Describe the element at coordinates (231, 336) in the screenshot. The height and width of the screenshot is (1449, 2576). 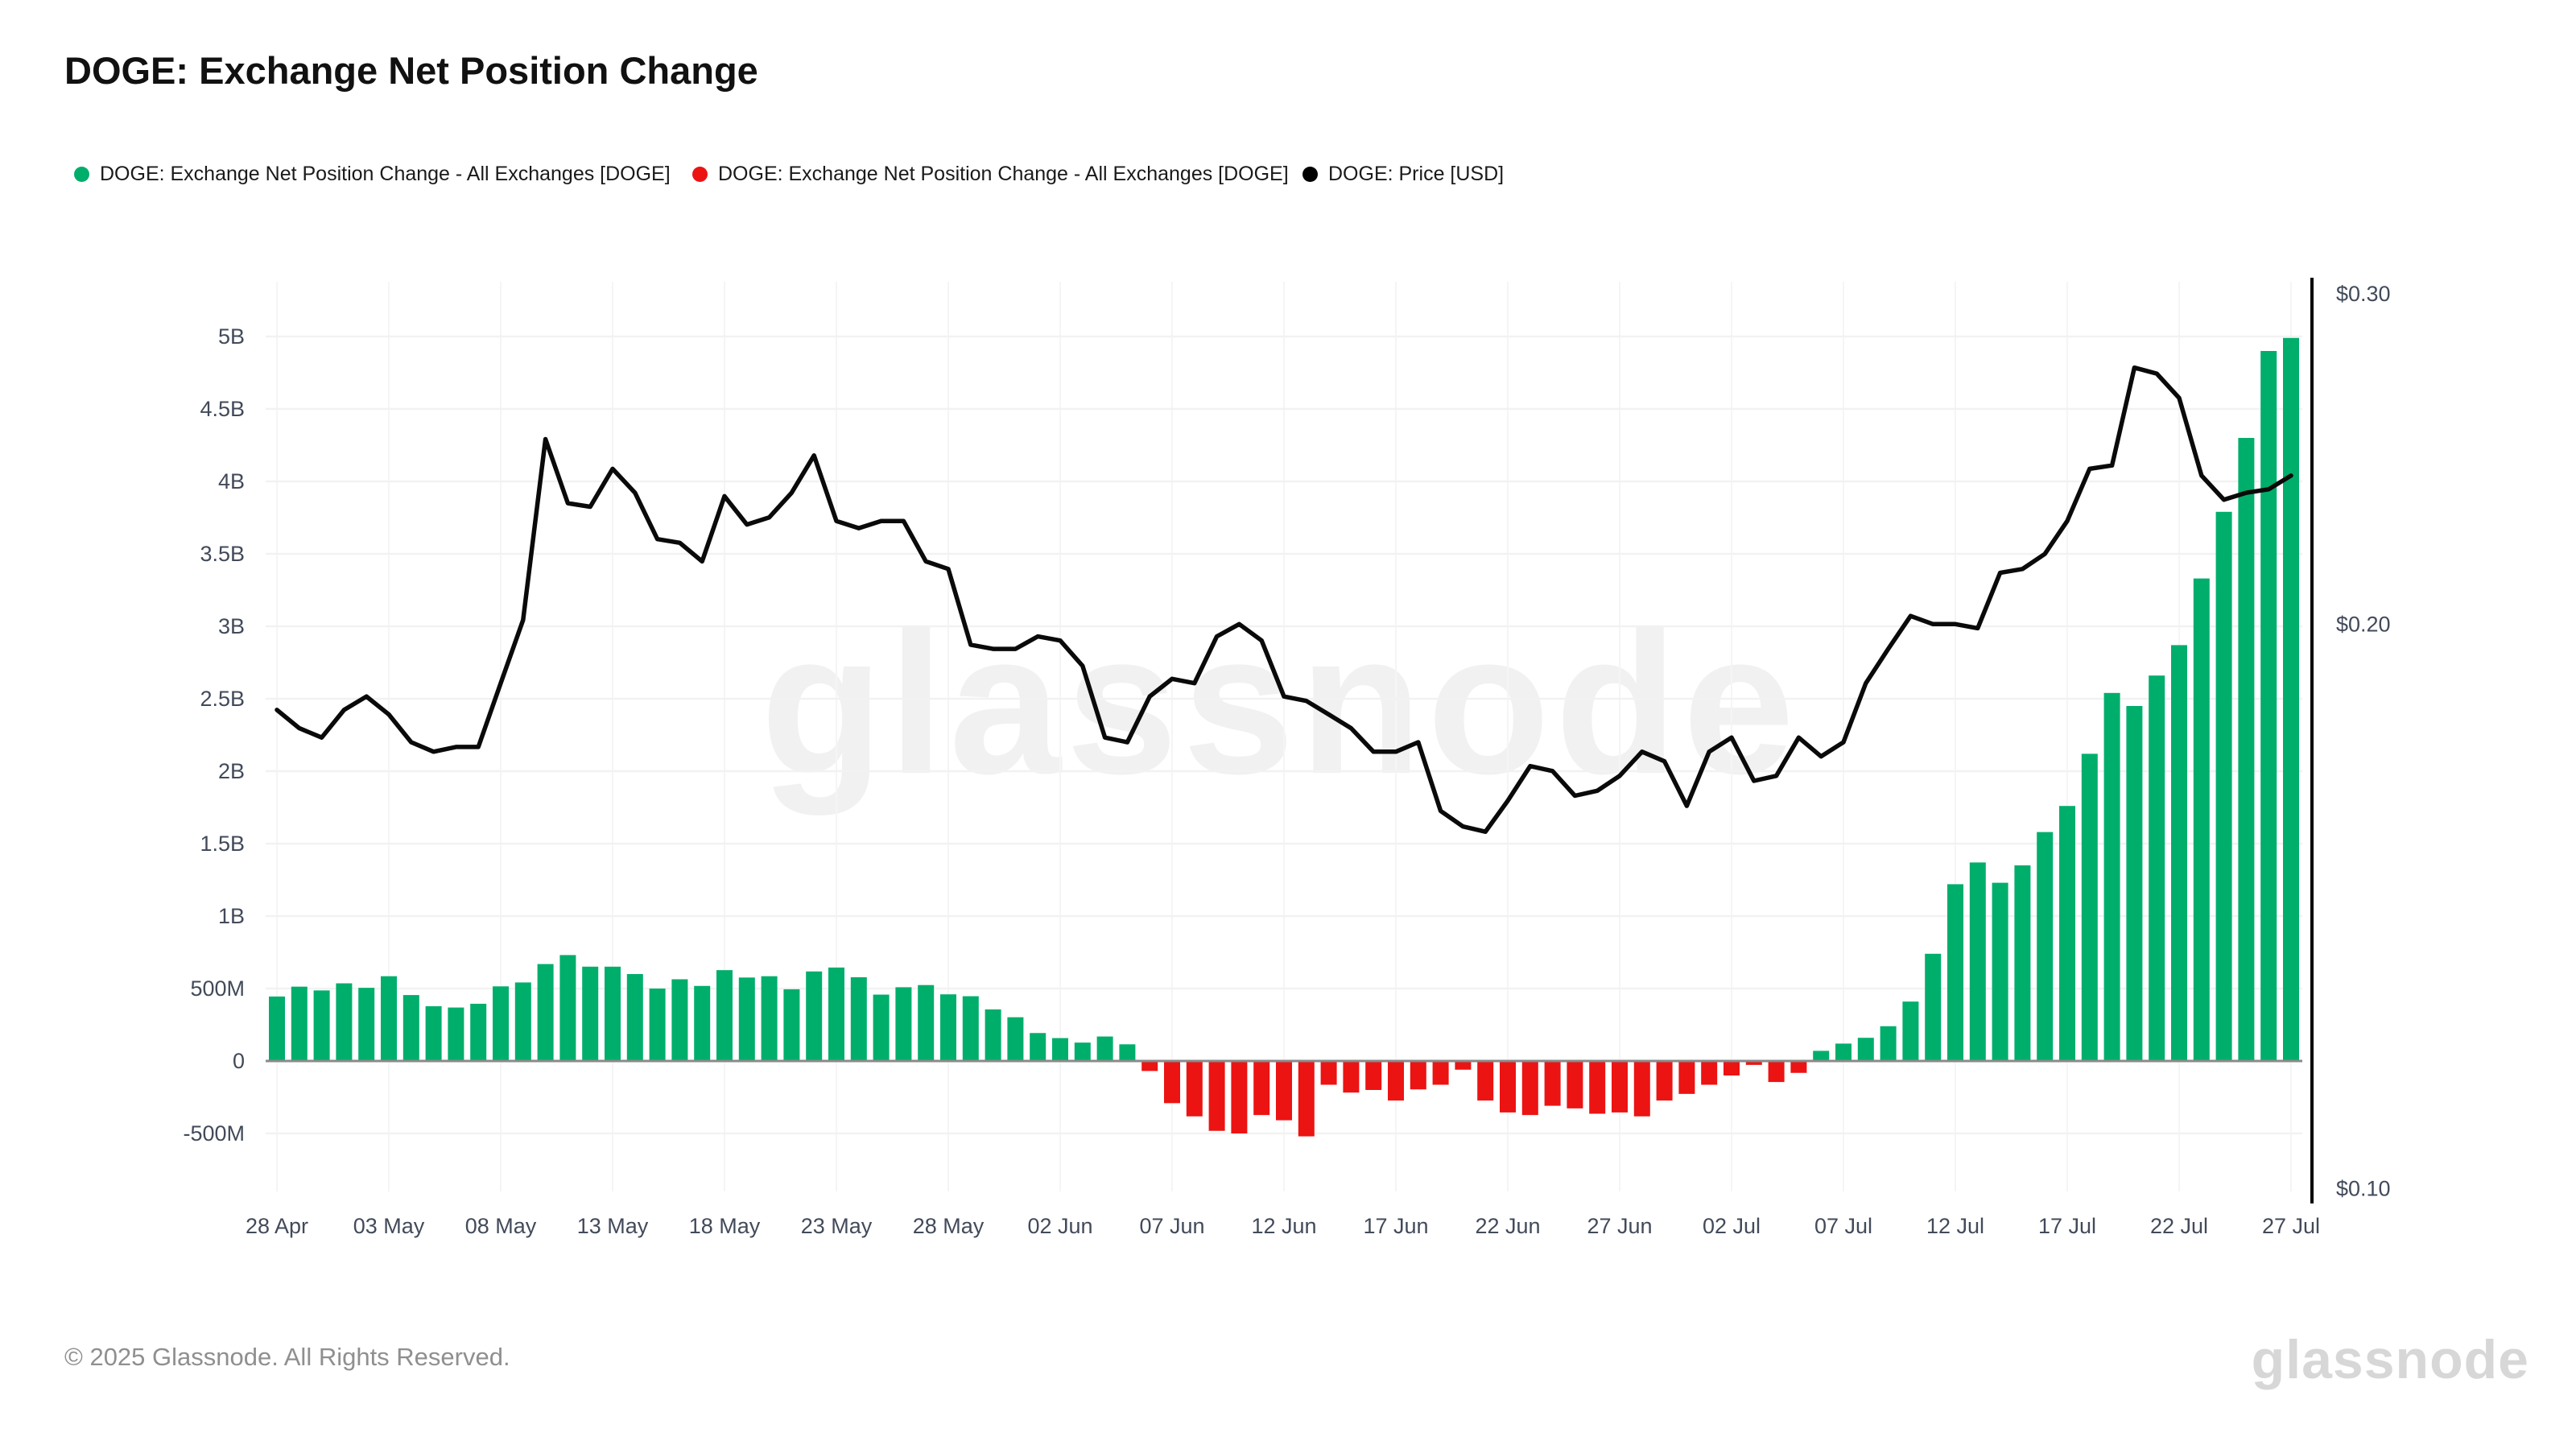
I see `svg-text: 5B` at that location.